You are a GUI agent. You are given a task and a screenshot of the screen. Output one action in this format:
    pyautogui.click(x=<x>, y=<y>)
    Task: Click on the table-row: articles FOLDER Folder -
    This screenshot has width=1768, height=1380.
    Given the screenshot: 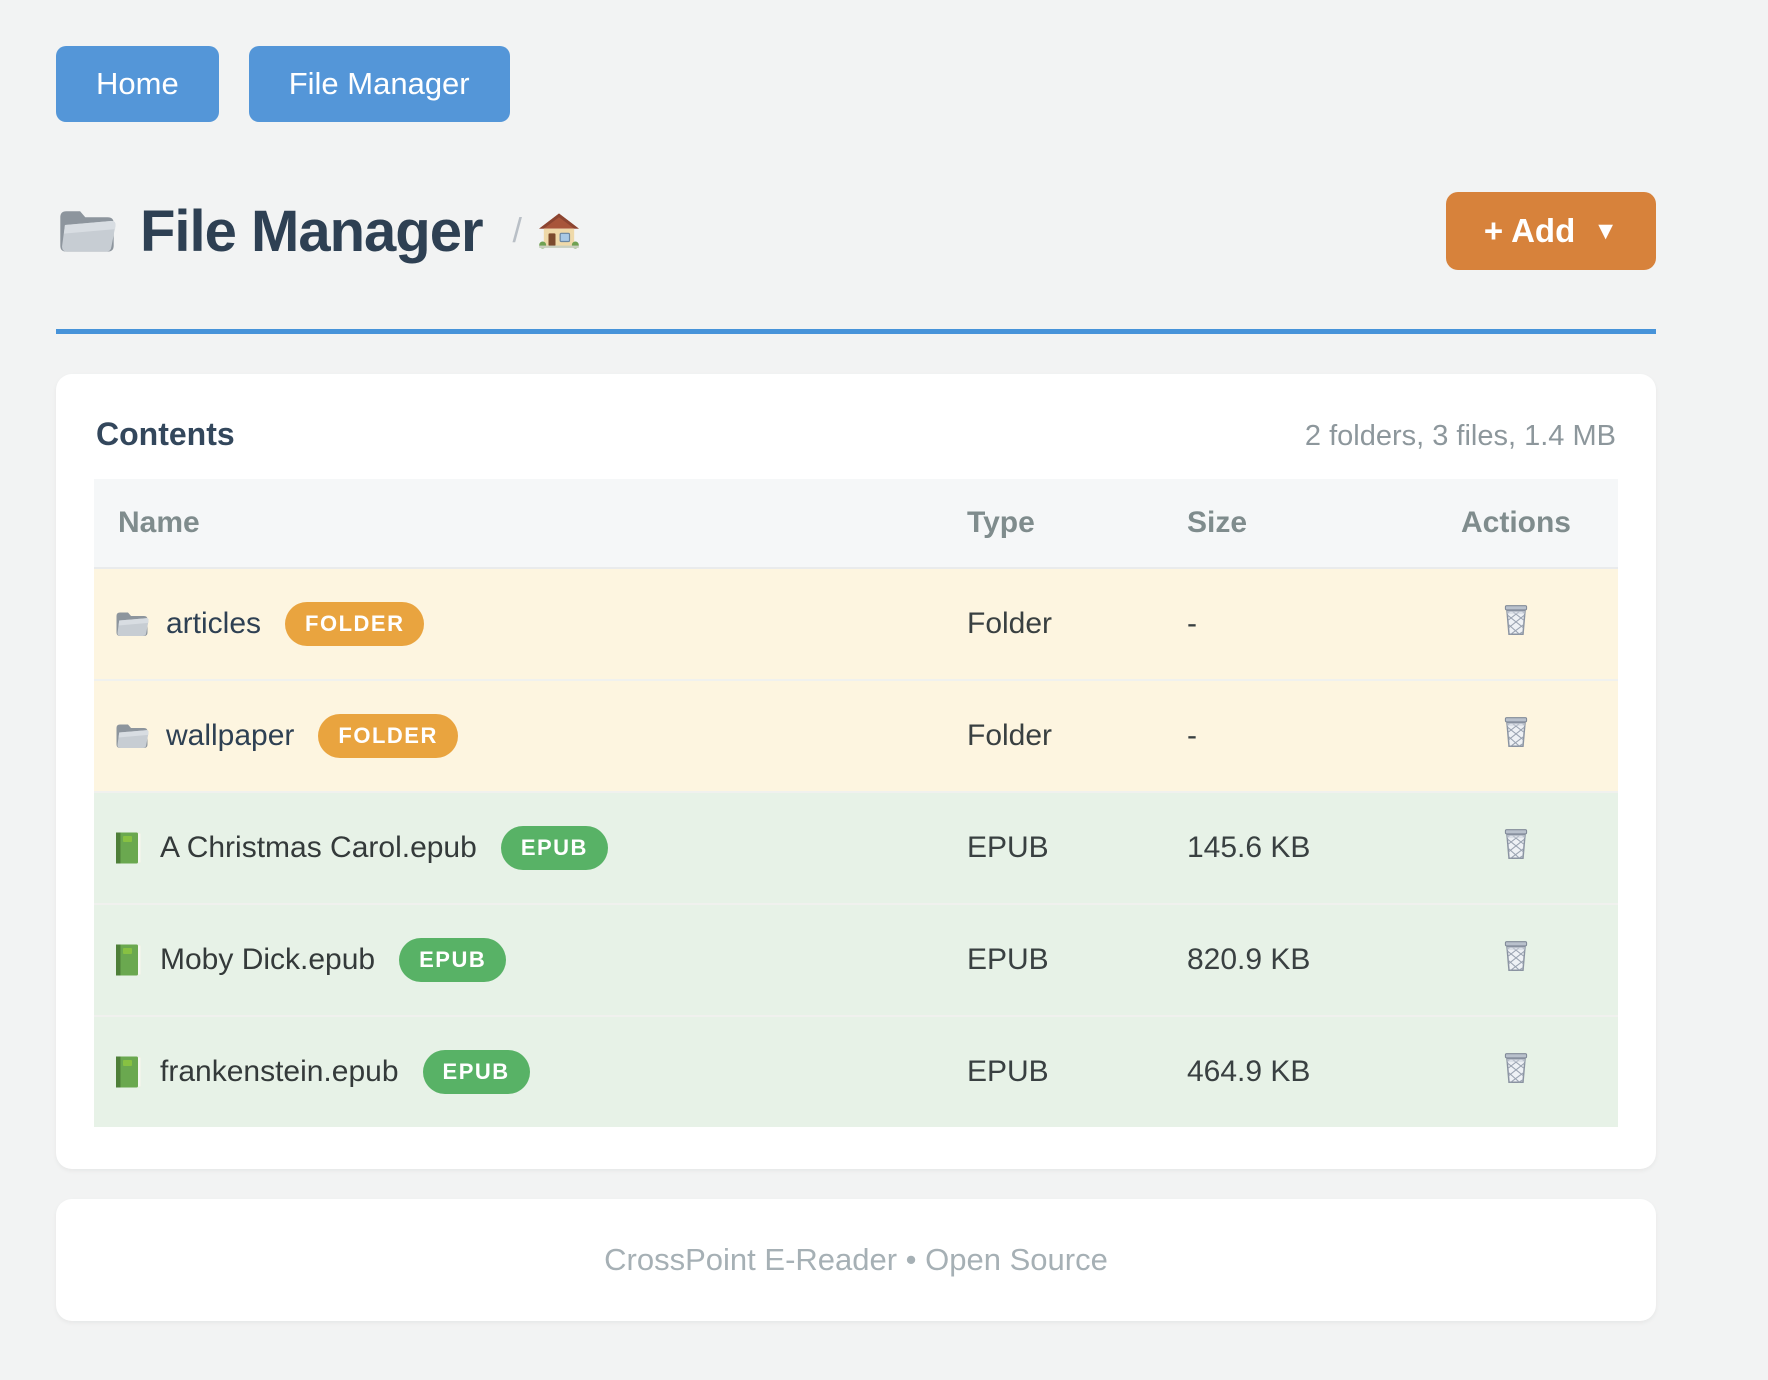 What is the action you would take?
    pyautogui.click(x=856, y=624)
    